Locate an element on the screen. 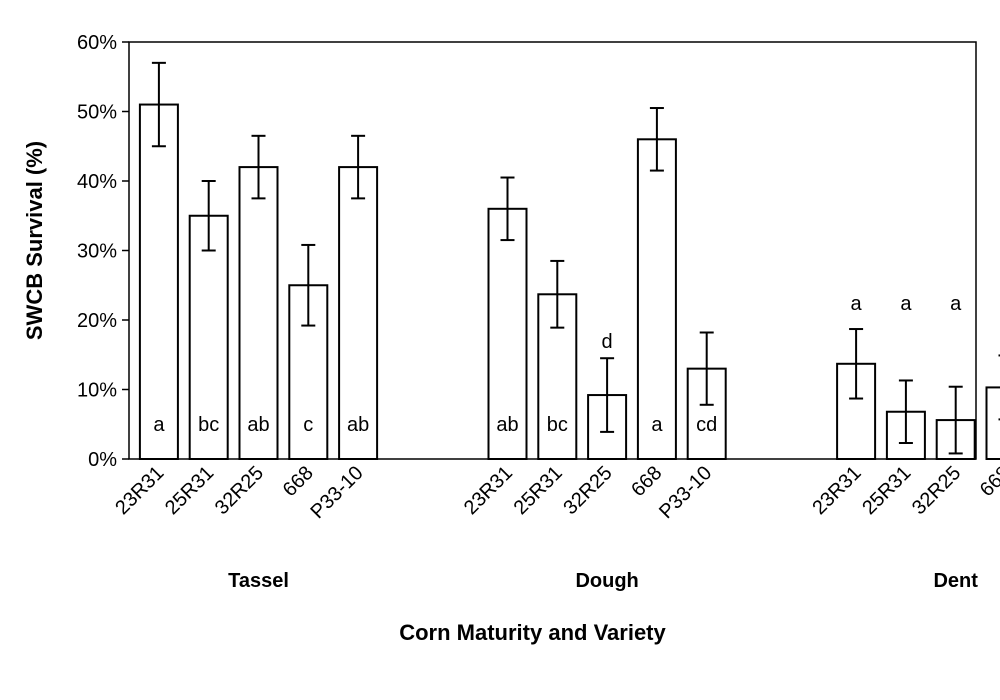  group-label-dough: Dough is located at coordinates (606, 581).